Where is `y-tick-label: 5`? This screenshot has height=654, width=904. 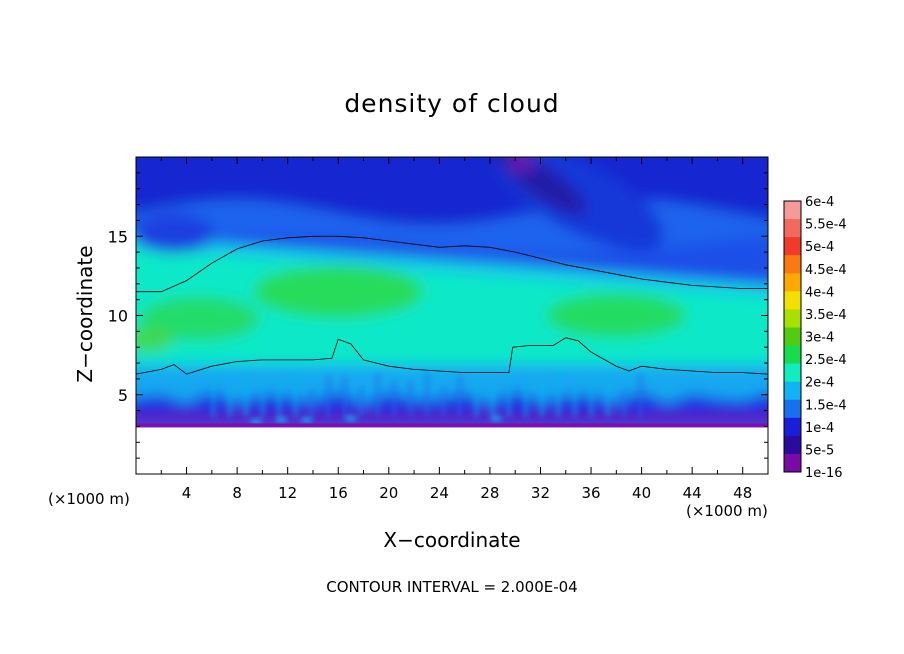
y-tick-label: 5 is located at coordinates (123, 395).